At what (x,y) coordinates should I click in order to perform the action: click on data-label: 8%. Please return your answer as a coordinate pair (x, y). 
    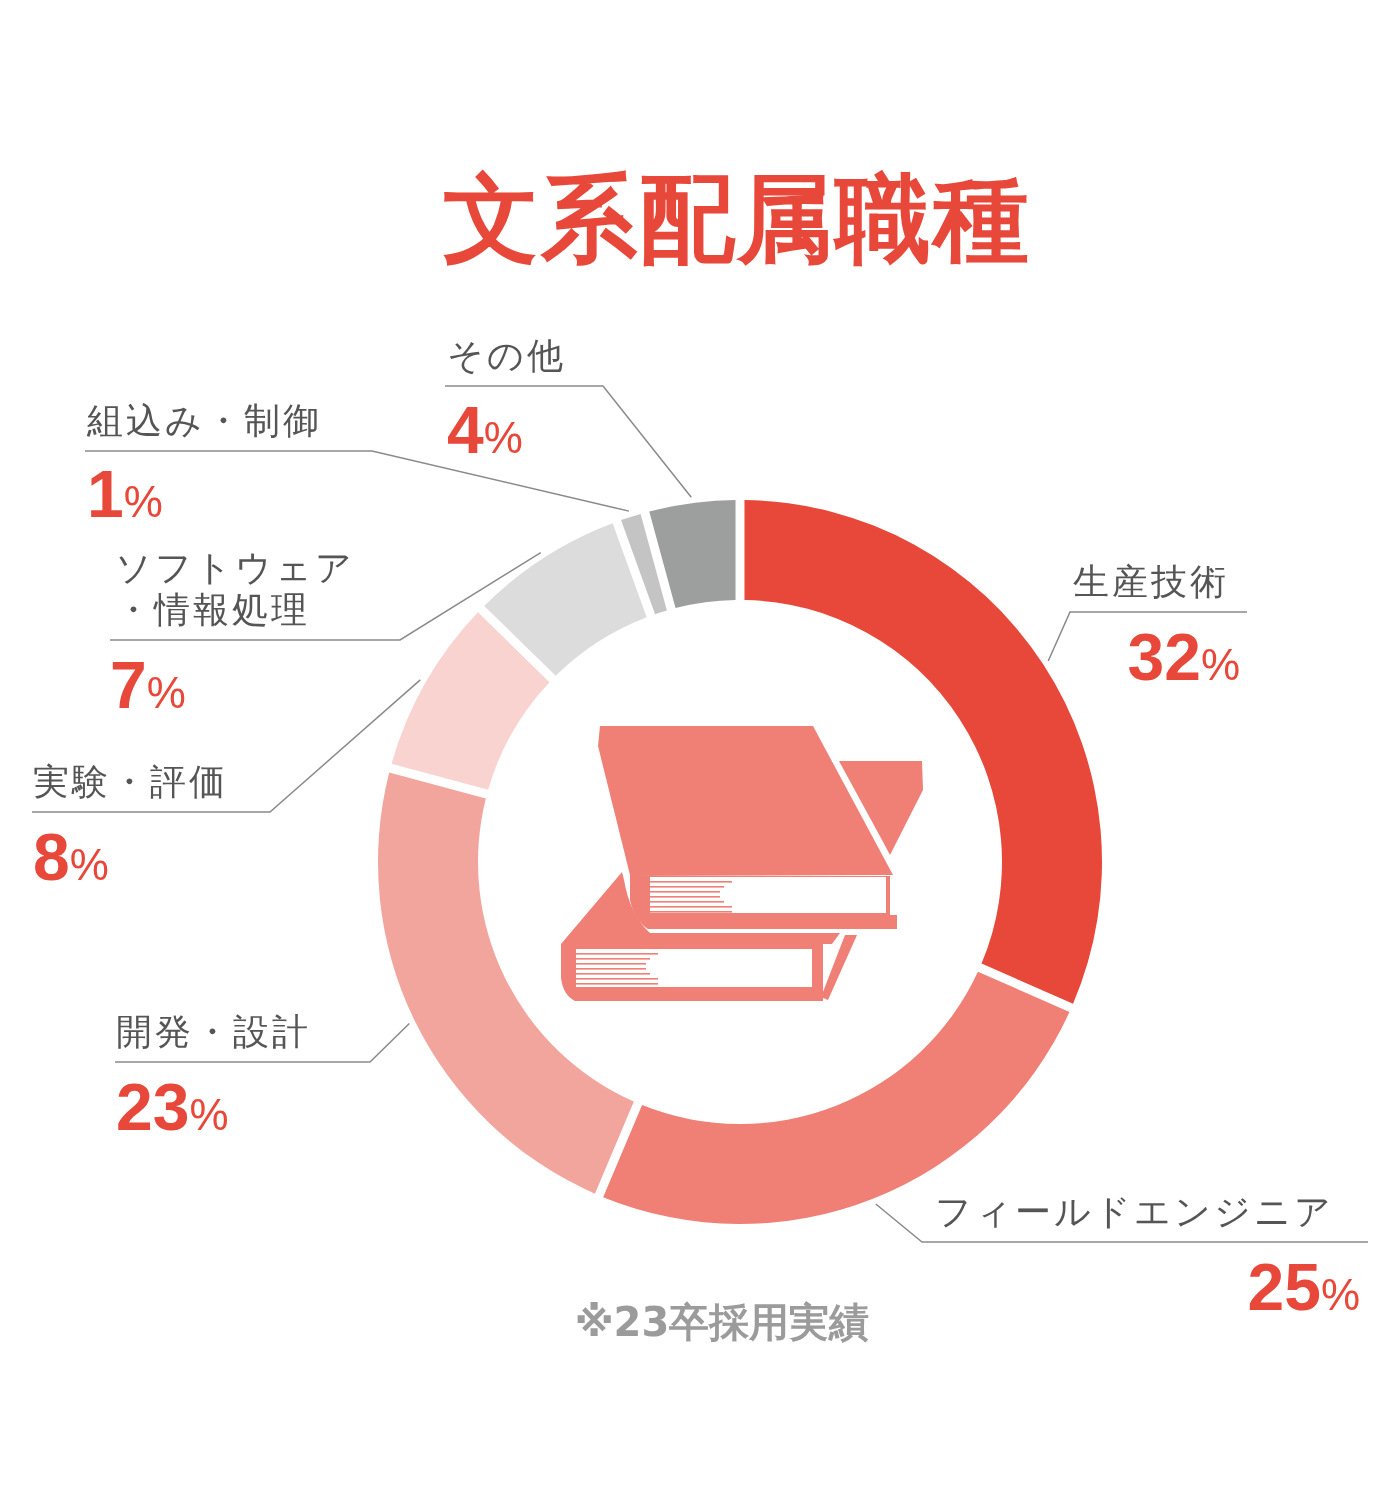
    Looking at the image, I should click on (71, 857).